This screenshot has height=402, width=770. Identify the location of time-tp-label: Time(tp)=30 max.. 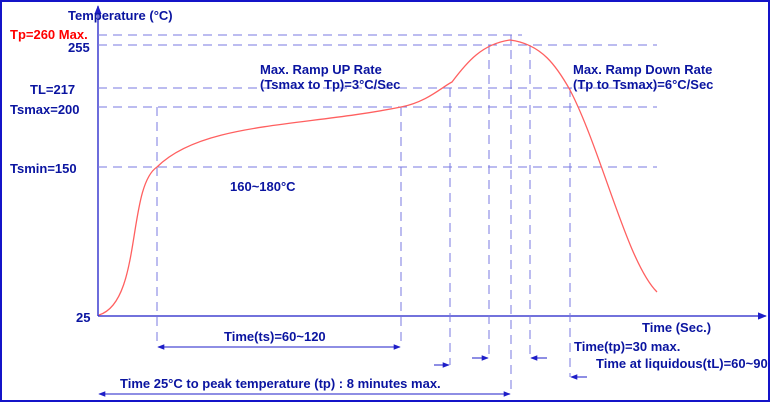
(627, 346).